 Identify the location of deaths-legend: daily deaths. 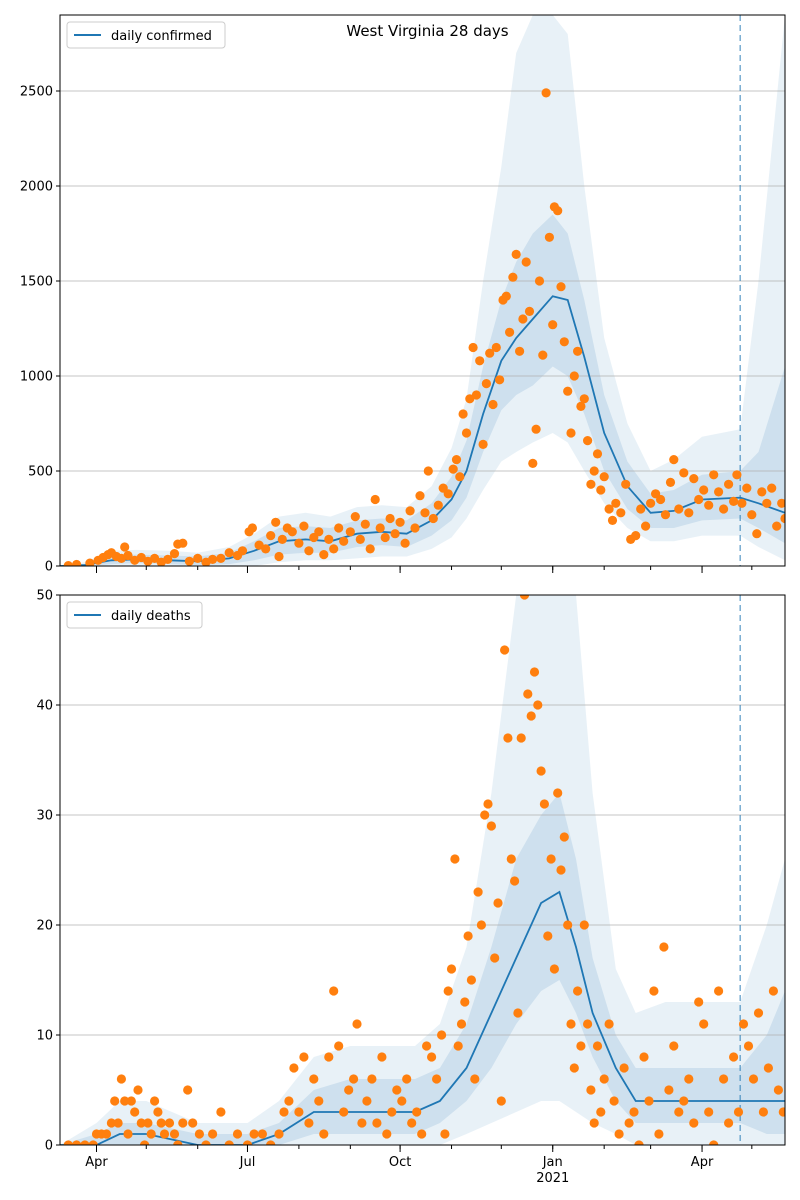
(134, 615).